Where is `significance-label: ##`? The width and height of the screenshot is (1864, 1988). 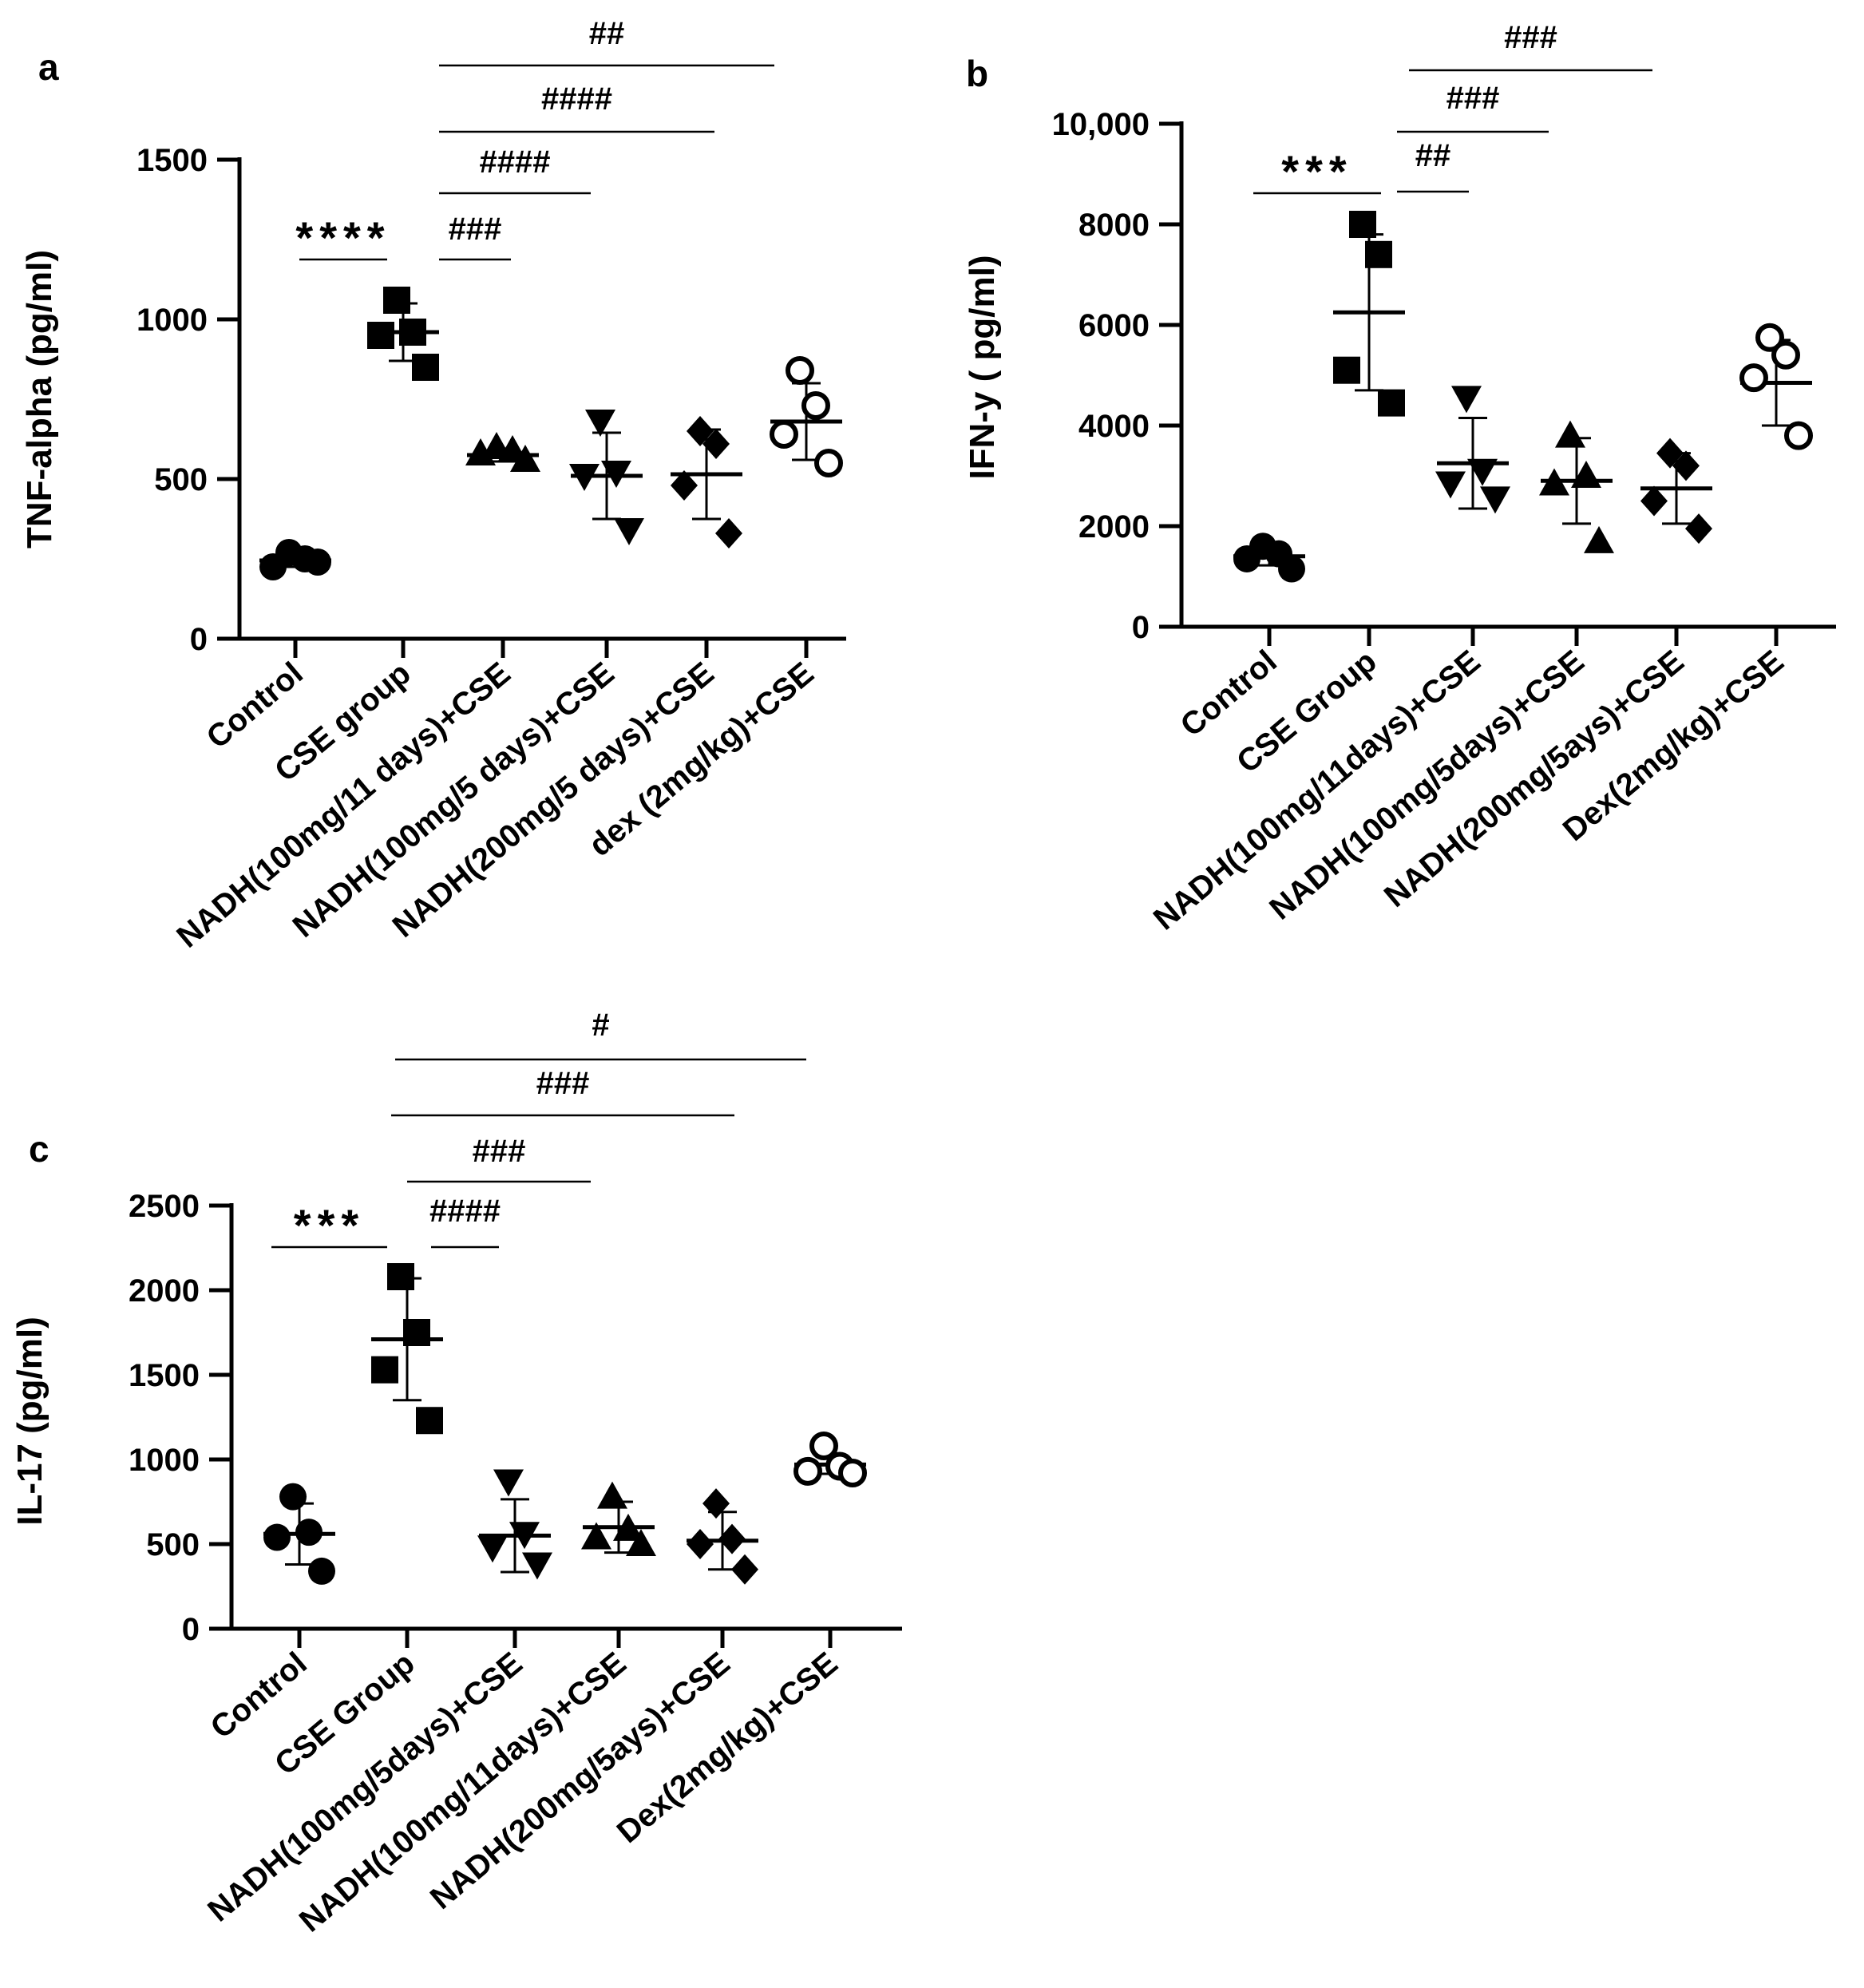 significance-label: ## is located at coordinates (1433, 155).